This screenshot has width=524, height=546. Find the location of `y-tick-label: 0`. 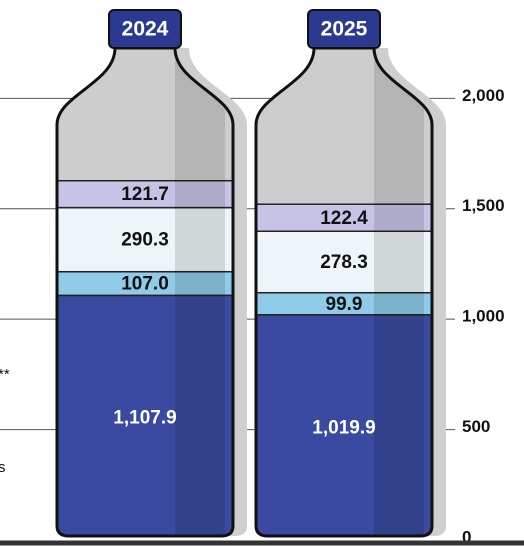

y-tick-label: 0 is located at coordinates (466, 536).